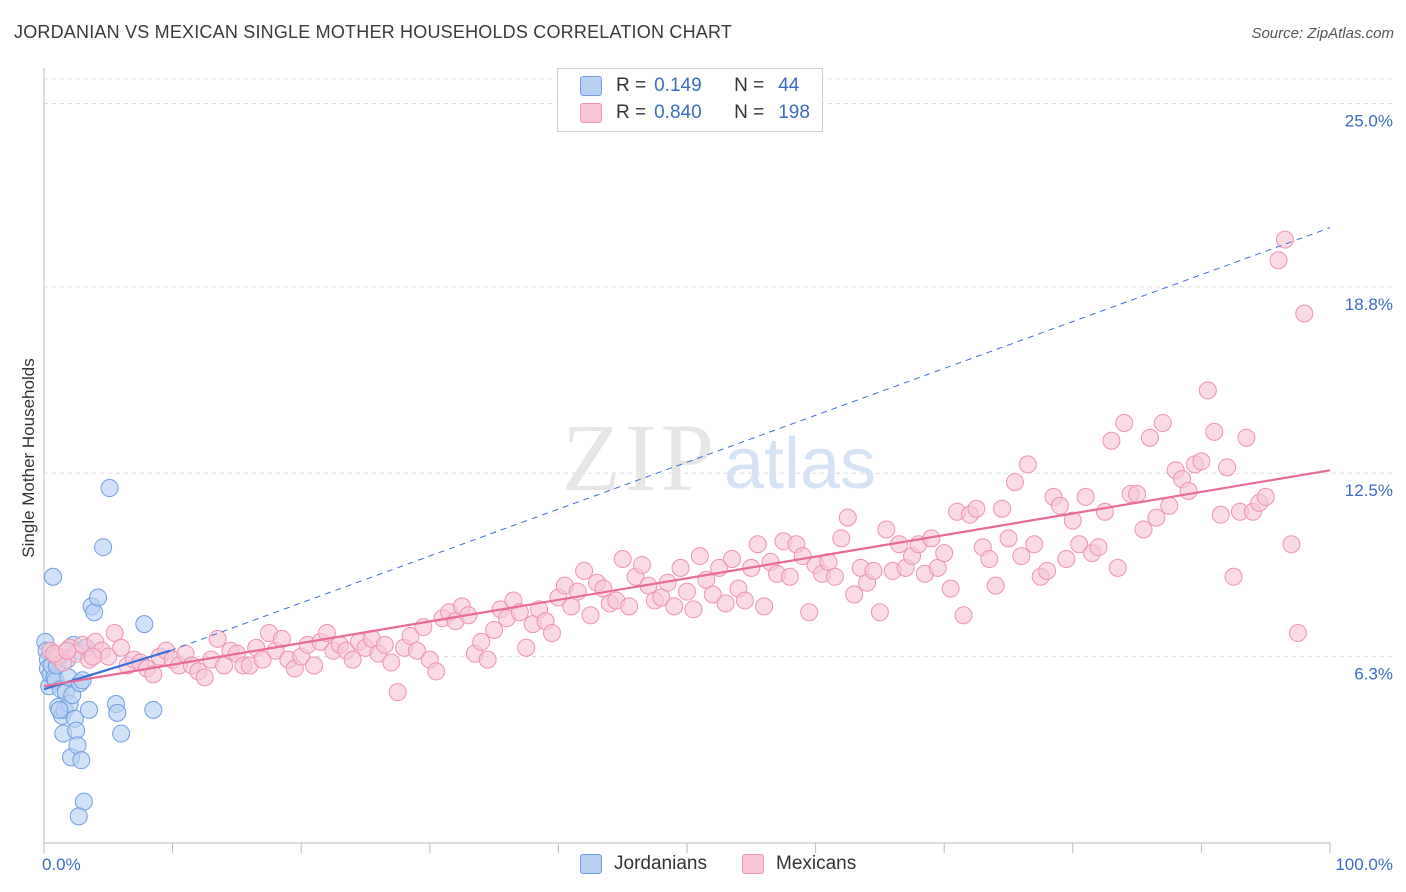  Describe the element at coordinates (61, 864) in the screenshot. I see `x-tick-label-0: 0.0%` at that location.